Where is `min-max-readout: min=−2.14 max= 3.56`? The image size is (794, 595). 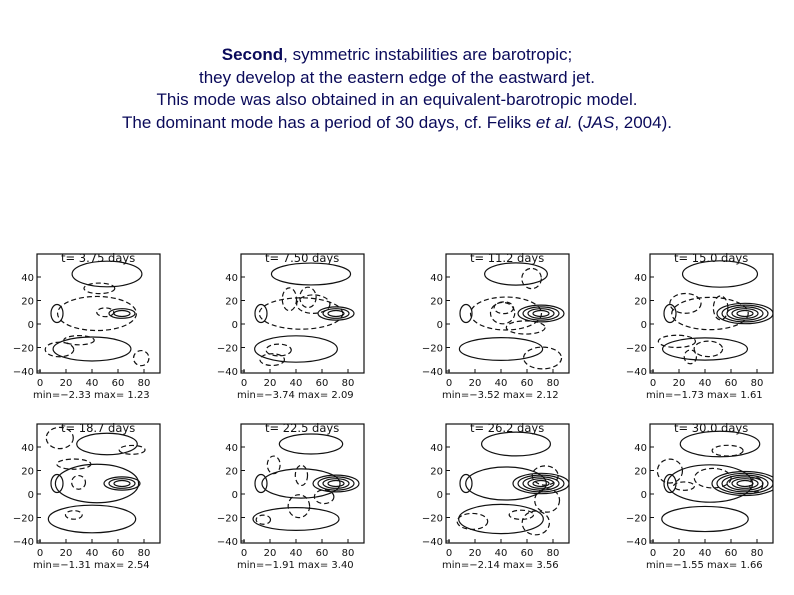
min-max-readout: min=−2.14 max= 3.56 is located at coordinates (500, 565).